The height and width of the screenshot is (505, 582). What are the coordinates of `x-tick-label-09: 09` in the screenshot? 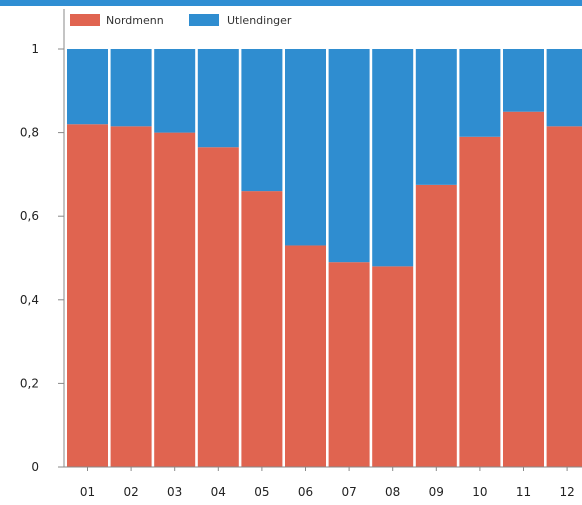 It's located at (436, 492).